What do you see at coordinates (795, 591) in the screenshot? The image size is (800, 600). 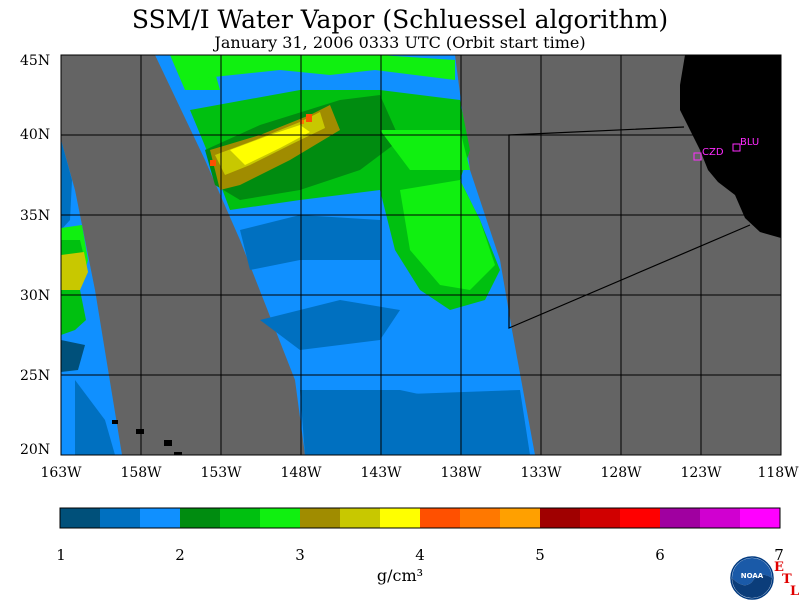 I see `etl-letter-l: L` at bounding box center [795, 591].